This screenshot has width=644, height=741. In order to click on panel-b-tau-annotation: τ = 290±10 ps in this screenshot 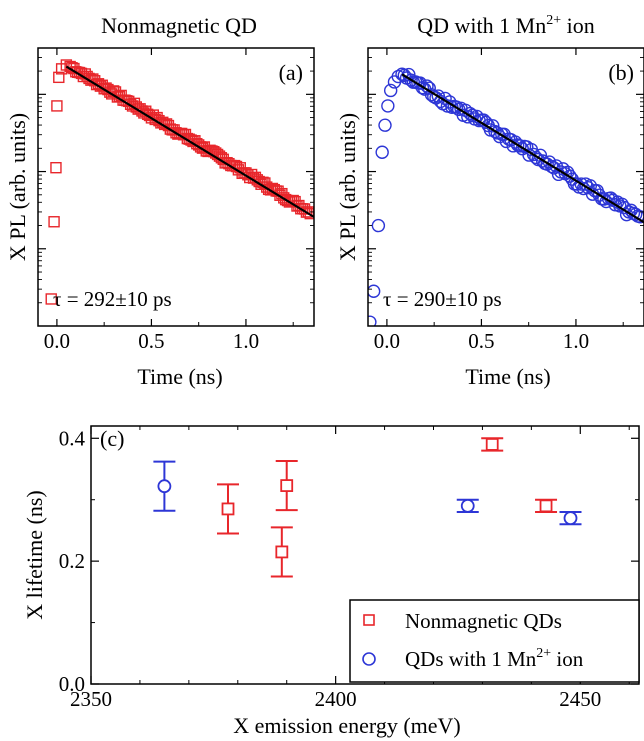, I will do `click(442, 299)`.